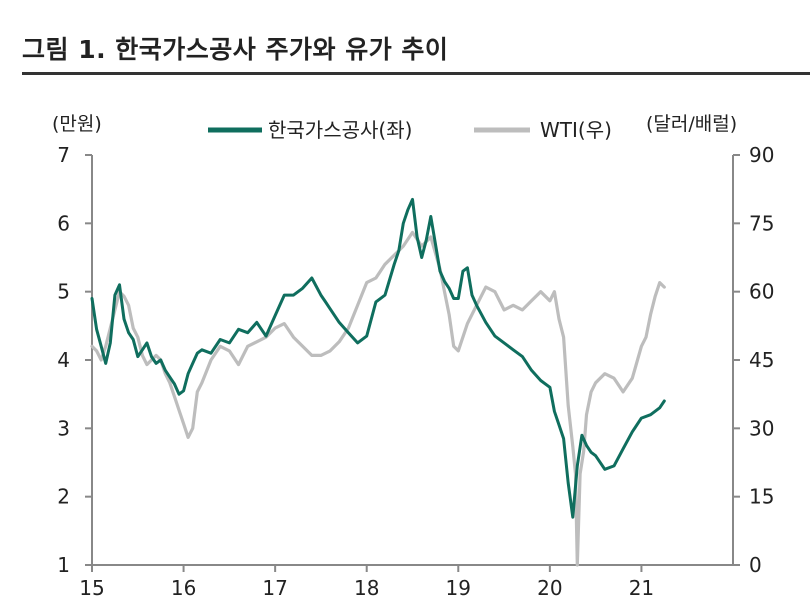 This screenshot has width=810, height=609. Describe the element at coordinates (761, 155) in the screenshot. I see `right-tick-label: 90` at that location.